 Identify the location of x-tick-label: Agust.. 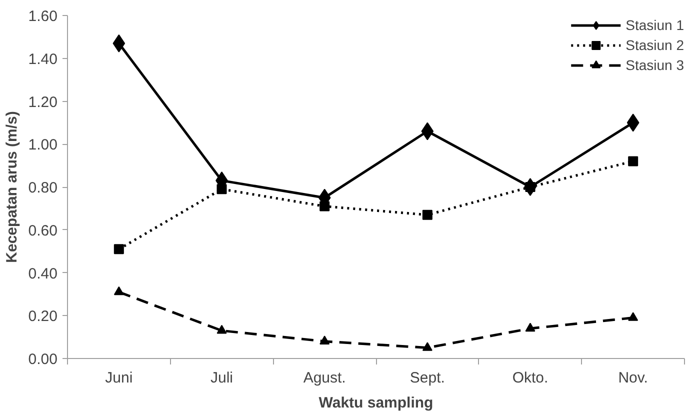
(324, 378).